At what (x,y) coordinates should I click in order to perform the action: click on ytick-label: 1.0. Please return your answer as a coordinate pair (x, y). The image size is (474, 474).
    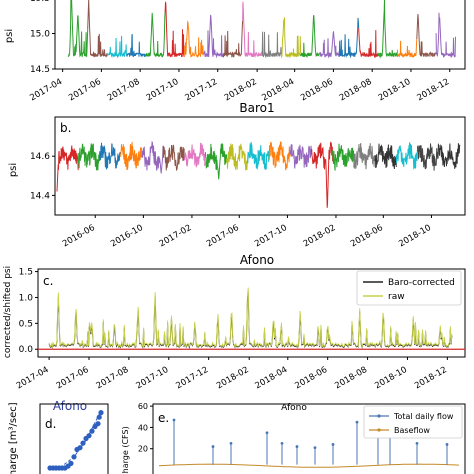
    Looking at the image, I should click on (26, 298).